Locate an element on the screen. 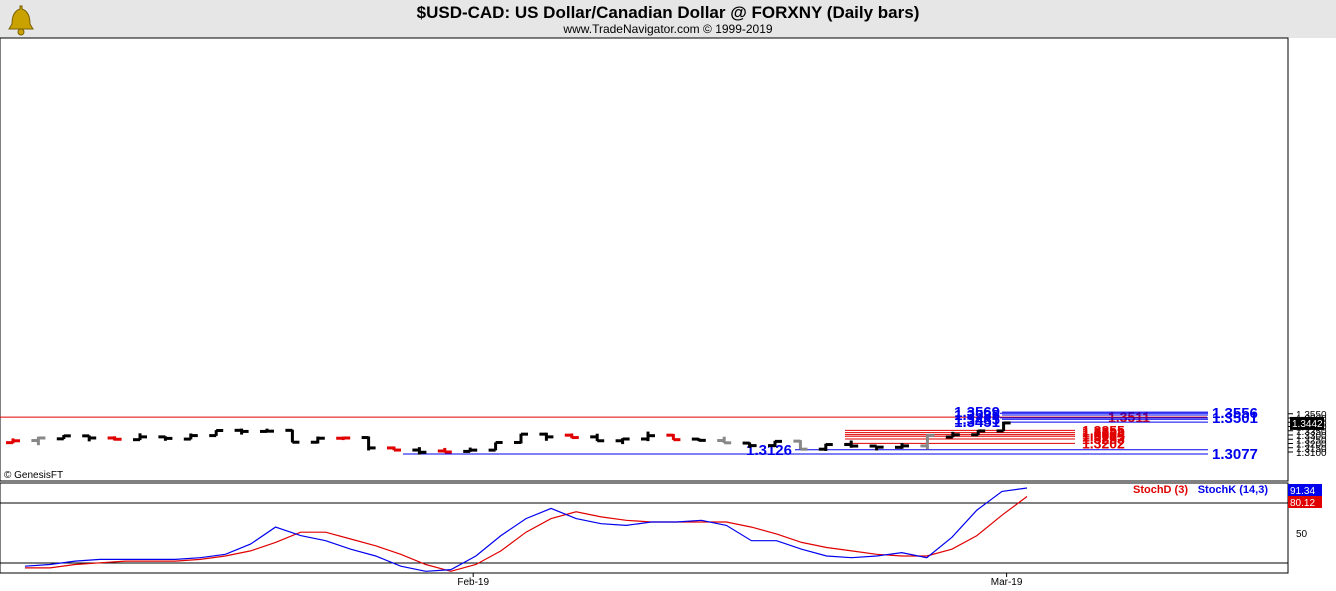 The height and width of the screenshot is (591, 1336). red-level-label: 1.3285 is located at coordinates (1103, 436).